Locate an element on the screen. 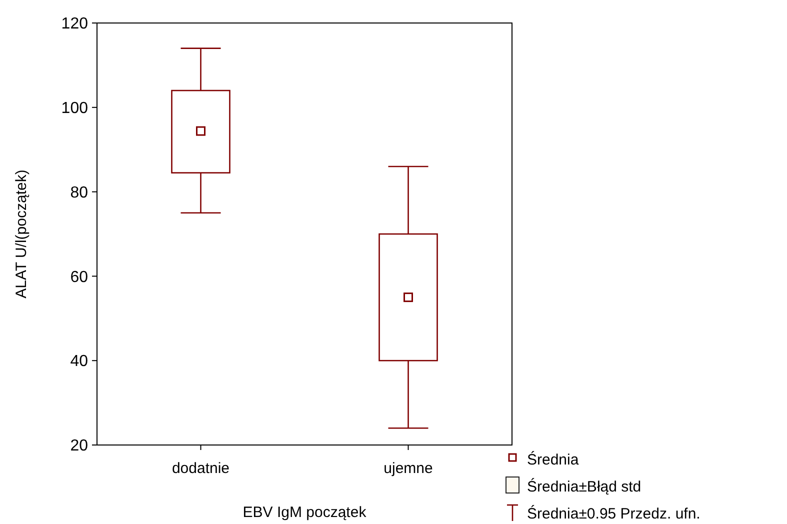 This screenshot has height=524, width=787. y-tick-label: 80 is located at coordinates (79, 193).